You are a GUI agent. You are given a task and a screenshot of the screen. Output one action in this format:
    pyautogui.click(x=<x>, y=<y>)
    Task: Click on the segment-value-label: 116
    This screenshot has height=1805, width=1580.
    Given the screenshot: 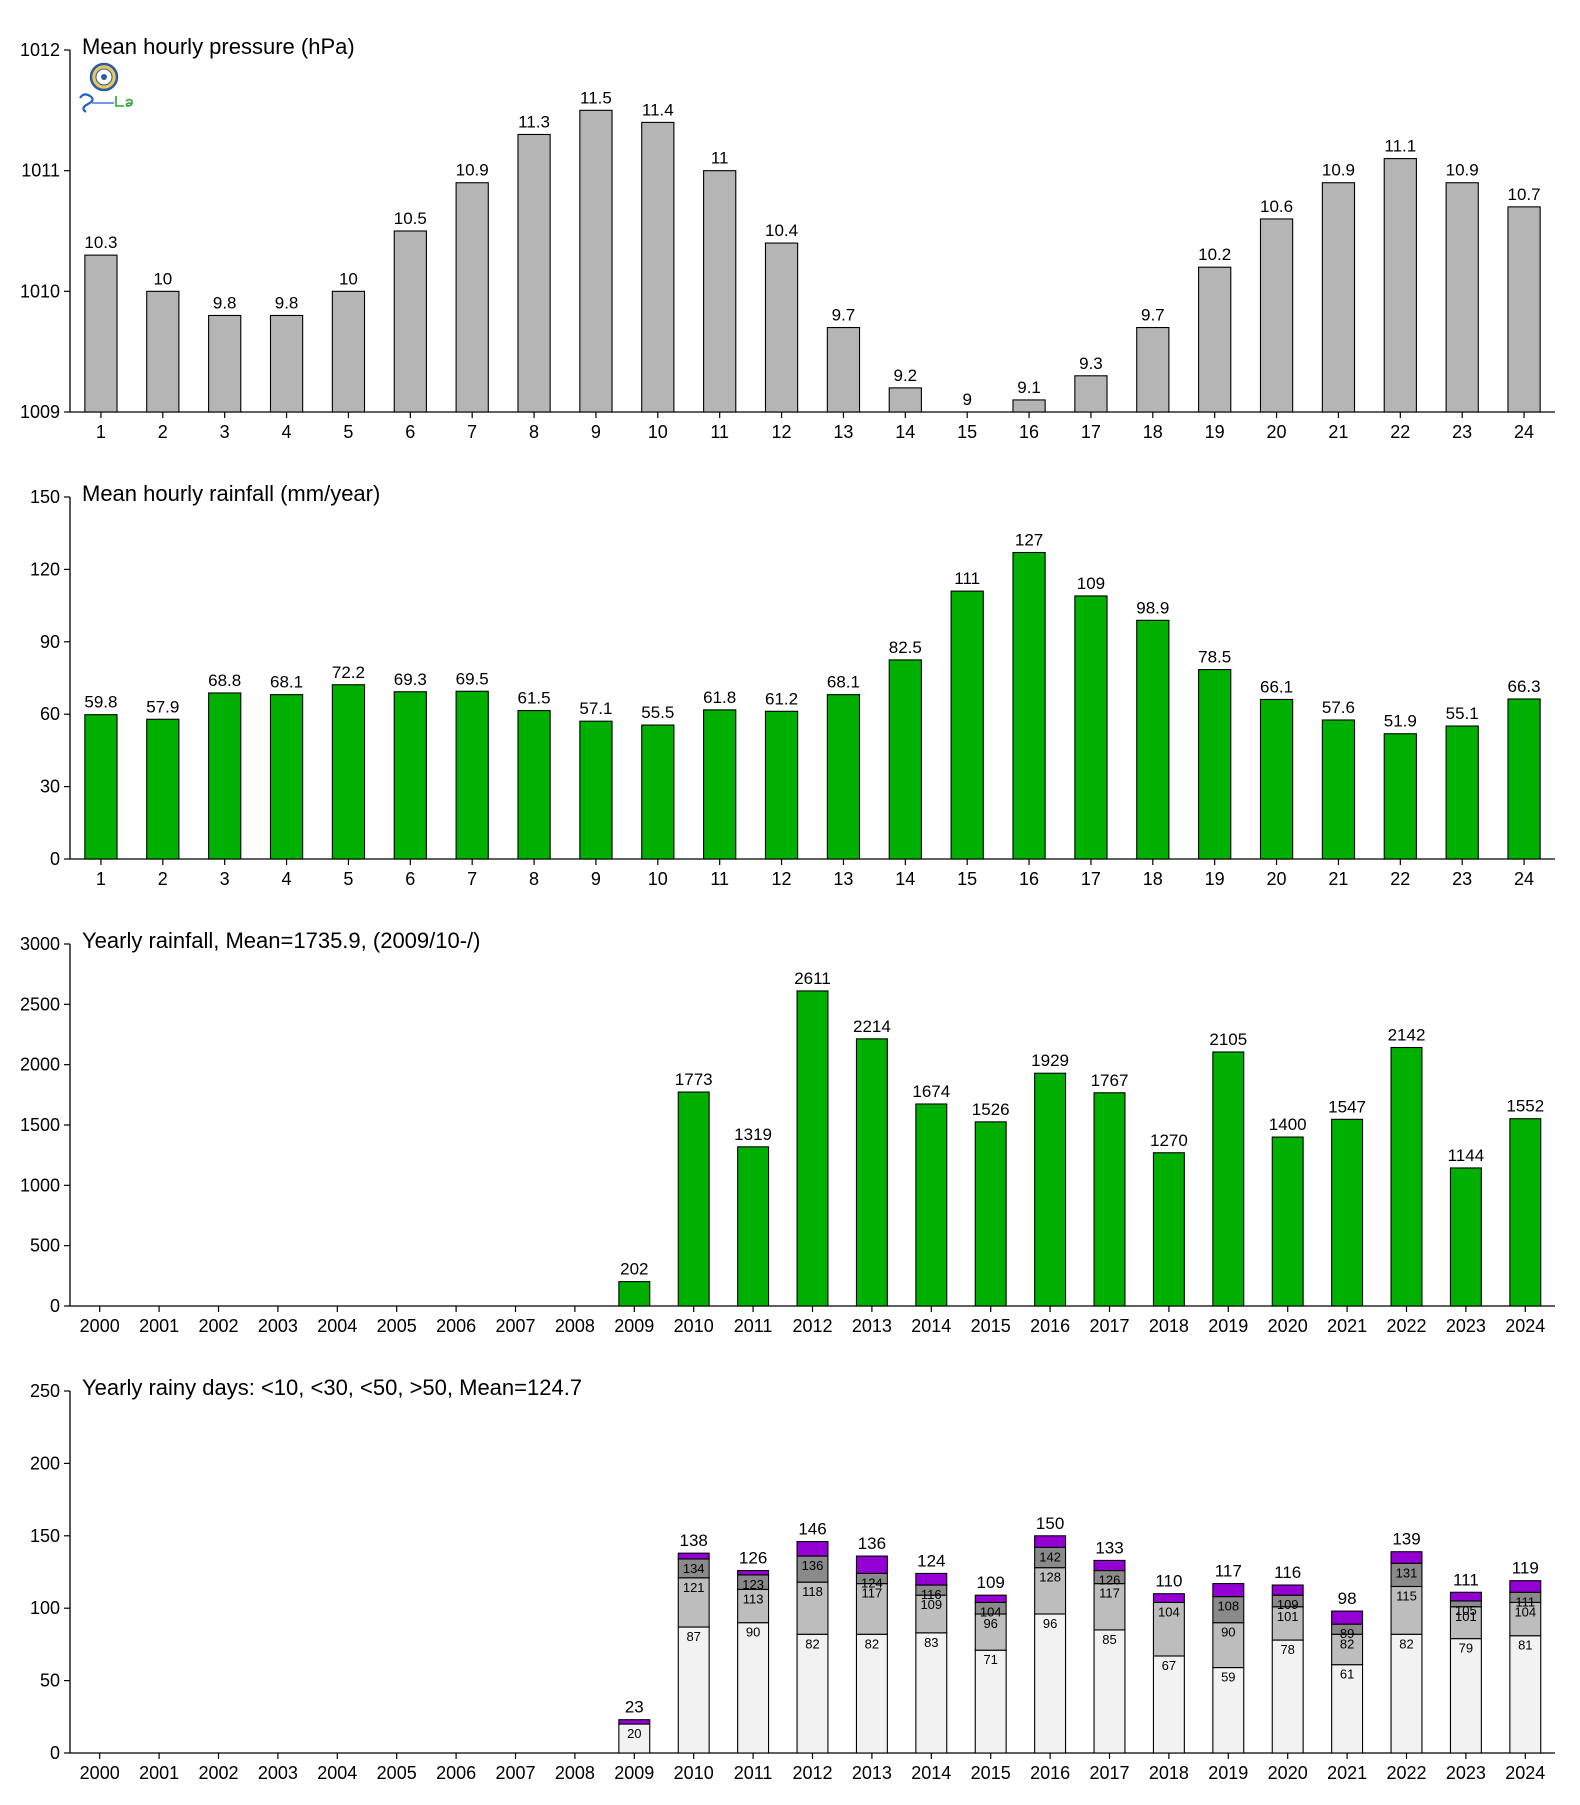 What is the action you would take?
    pyautogui.click(x=931, y=1594)
    